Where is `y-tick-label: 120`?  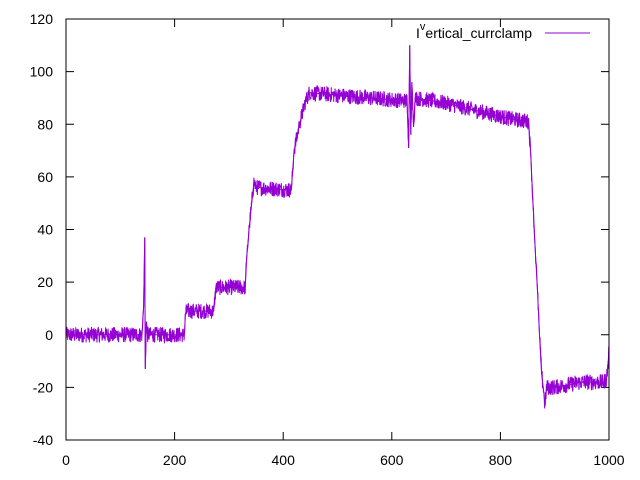 y-tick-label: 120 is located at coordinates (42, 19).